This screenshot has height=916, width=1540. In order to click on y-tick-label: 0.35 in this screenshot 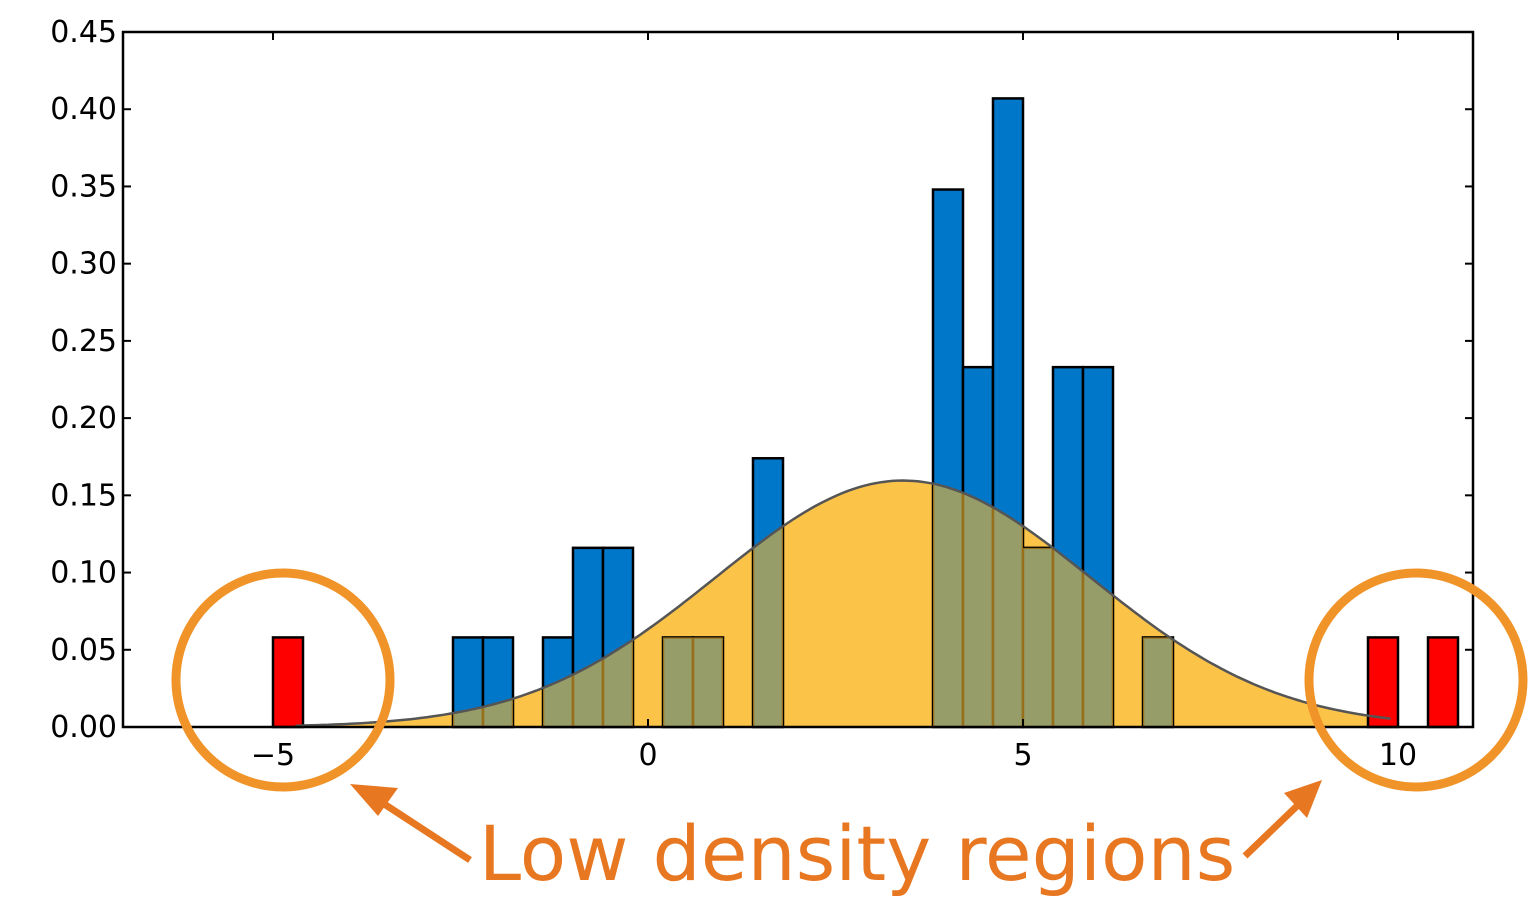, I will do `click(83, 186)`.